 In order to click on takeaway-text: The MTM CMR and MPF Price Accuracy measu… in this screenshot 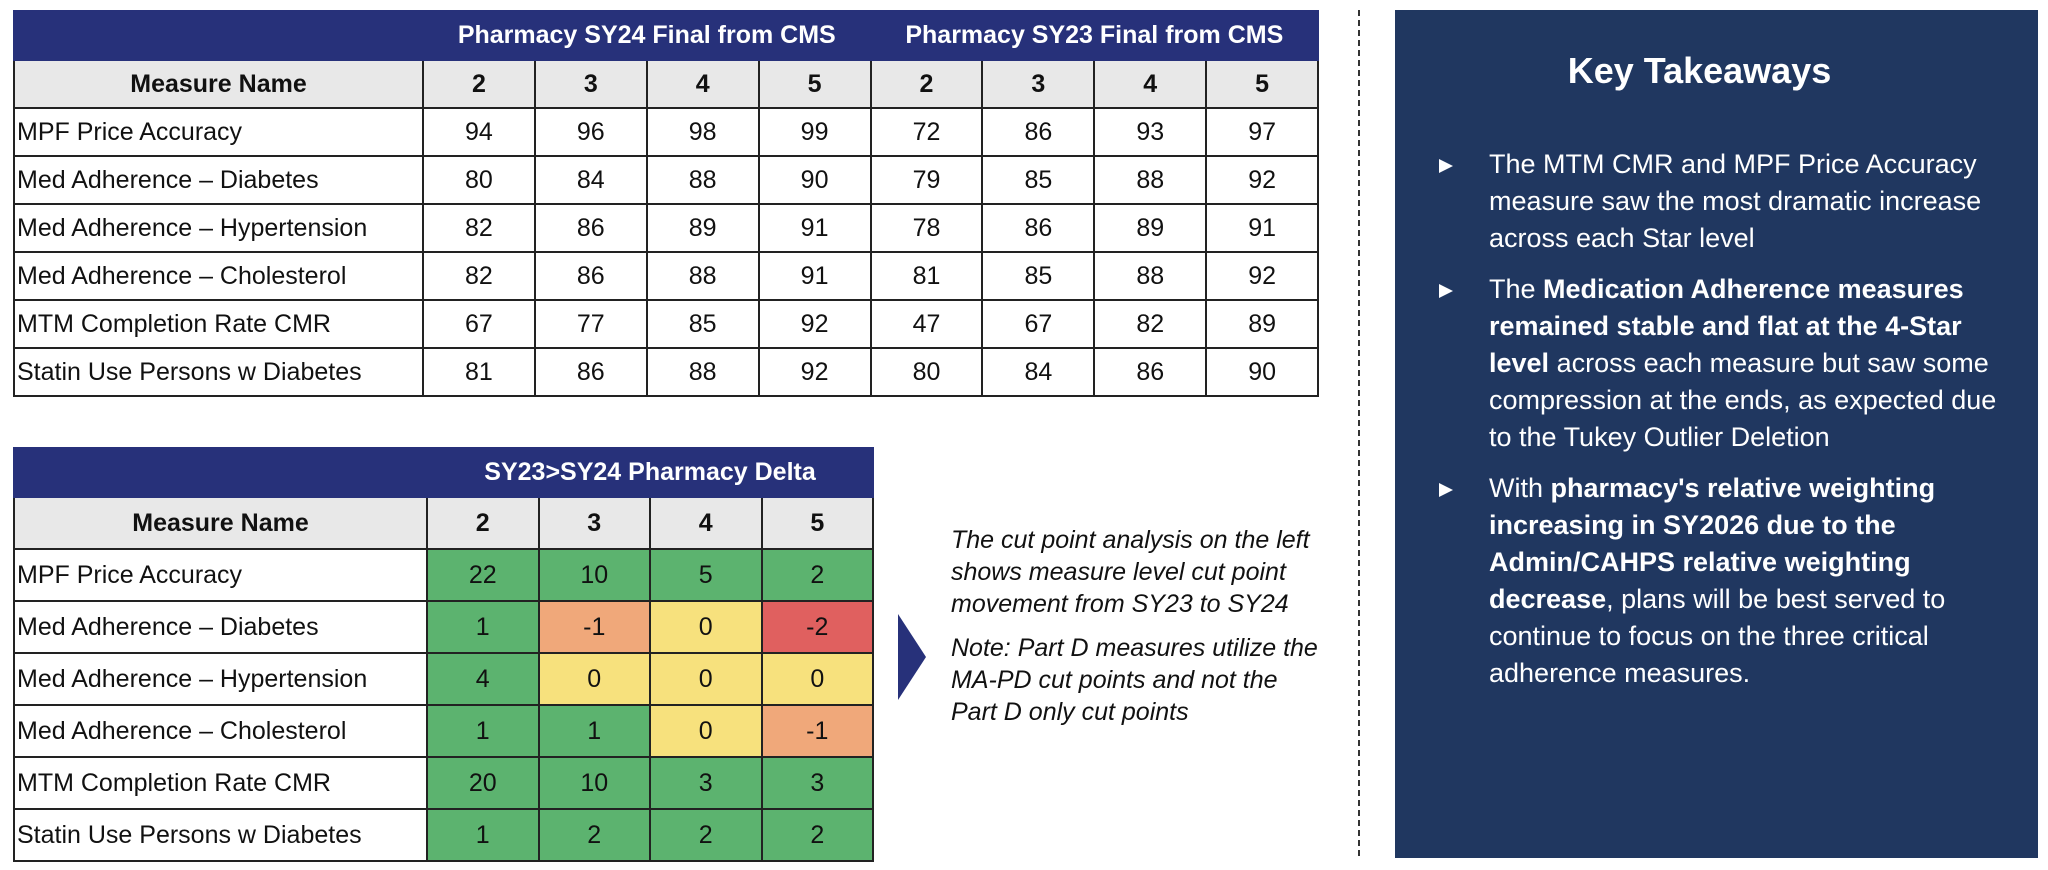, I will do `click(1735, 201)`.